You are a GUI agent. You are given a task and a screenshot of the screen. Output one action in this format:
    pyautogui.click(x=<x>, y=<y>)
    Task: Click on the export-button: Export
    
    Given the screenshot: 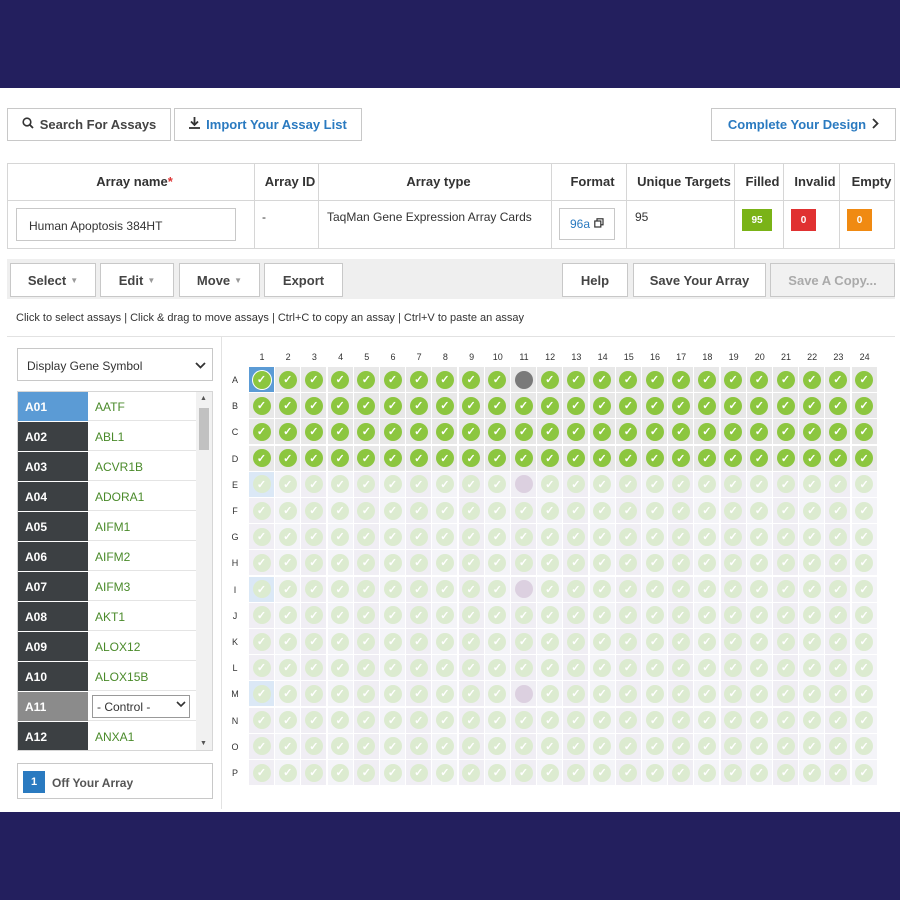 What is the action you would take?
    pyautogui.click(x=303, y=280)
    